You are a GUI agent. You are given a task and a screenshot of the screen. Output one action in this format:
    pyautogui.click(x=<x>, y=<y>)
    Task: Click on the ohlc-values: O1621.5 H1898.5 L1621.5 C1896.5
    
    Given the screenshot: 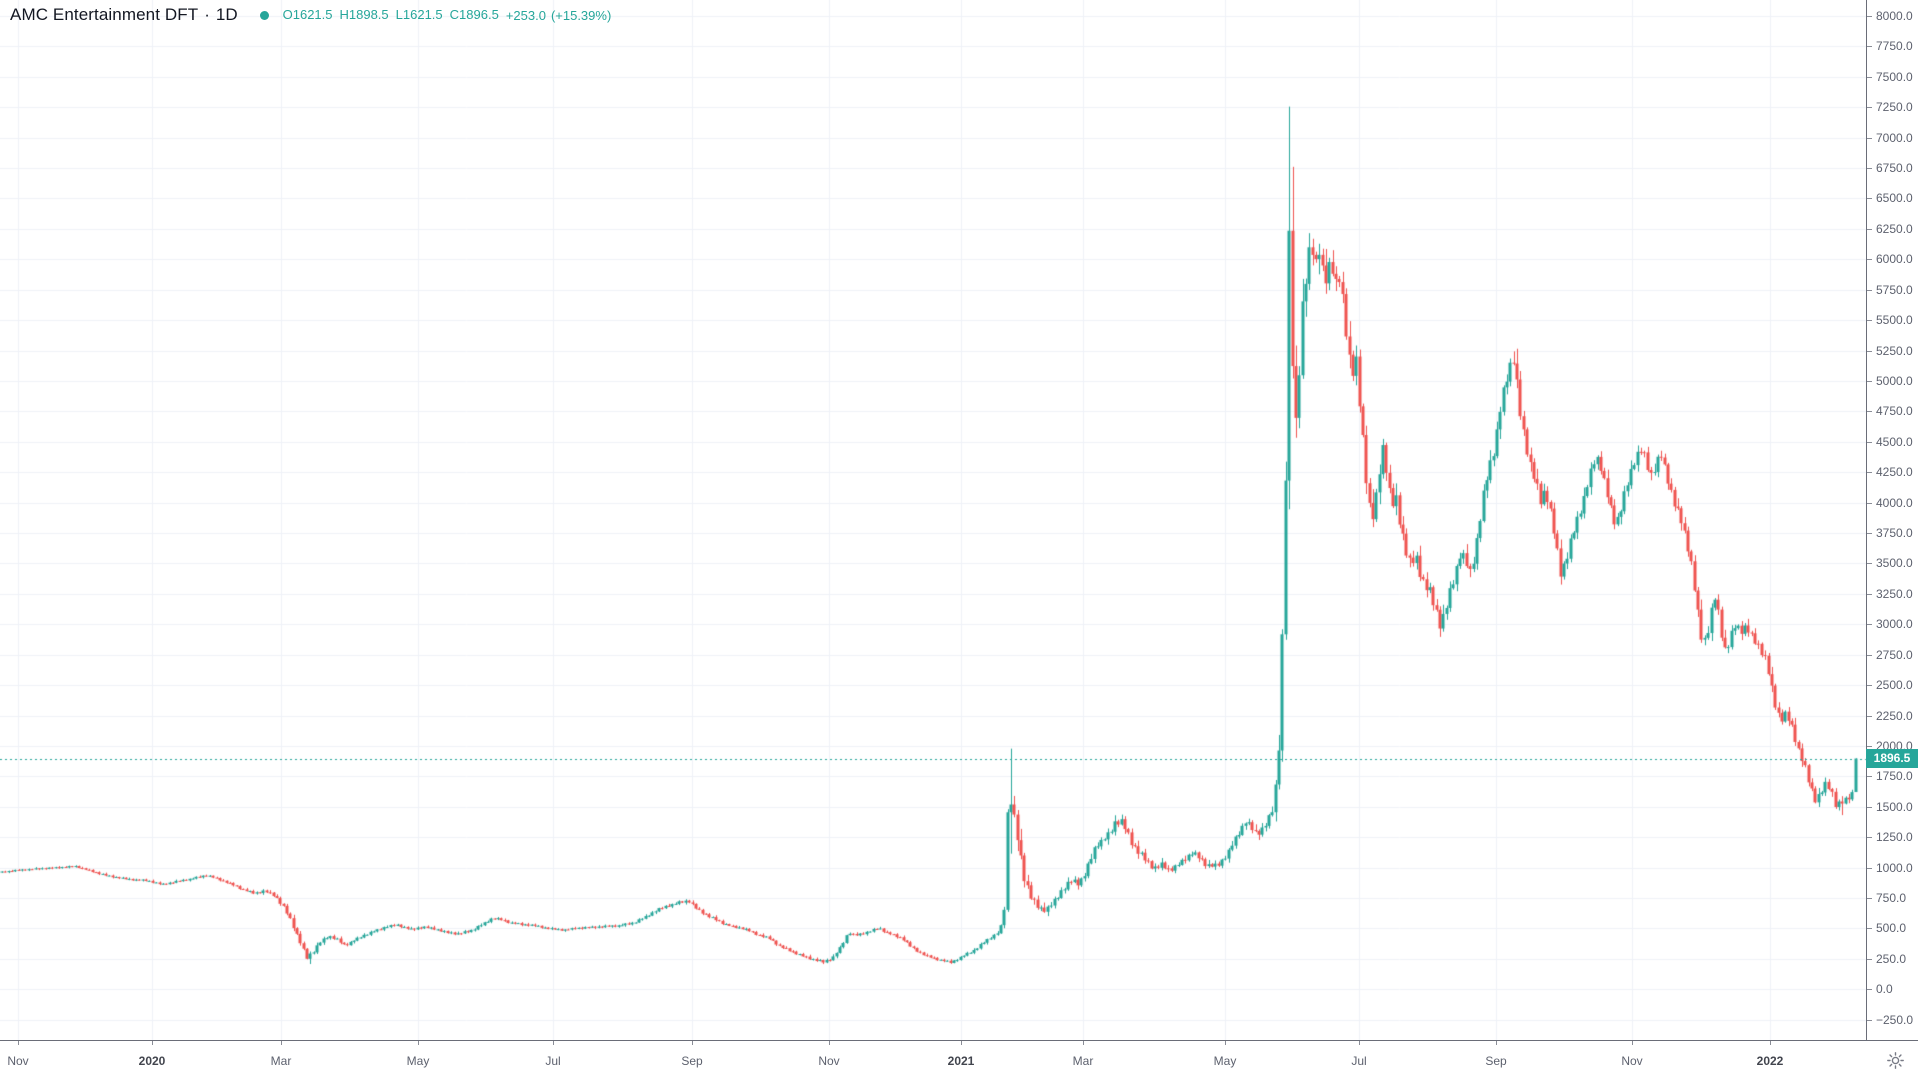 What is the action you would take?
    pyautogui.click(x=394, y=15)
    